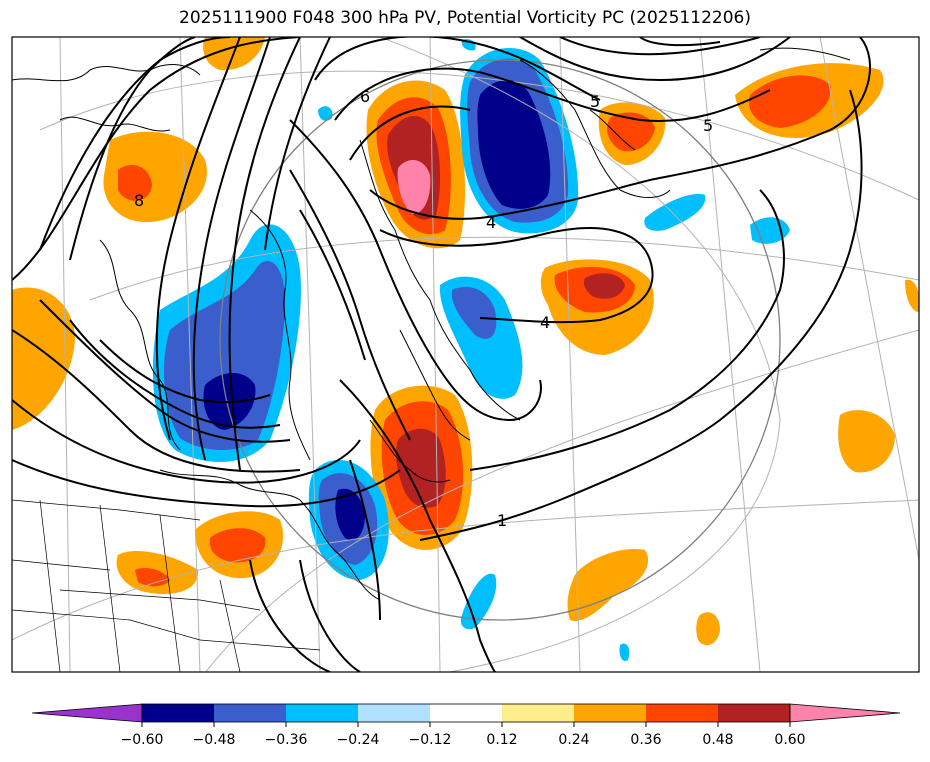 The height and width of the screenshot is (762, 930). Describe the element at coordinates (478, 601) in the screenshot. I see `negative-anomaly-south-streak` at that location.